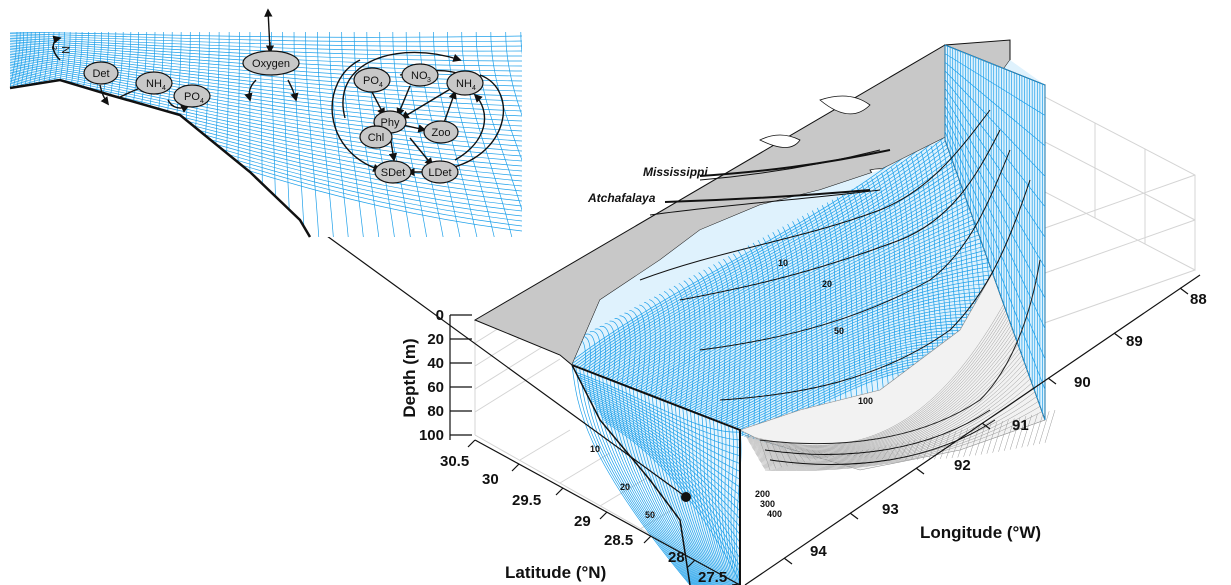 The image size is (1231, 585). What do you see at coordinates (650, 515) in the screenshot?
I see `section-contour-50: 50` at bounding box center [650, 515].